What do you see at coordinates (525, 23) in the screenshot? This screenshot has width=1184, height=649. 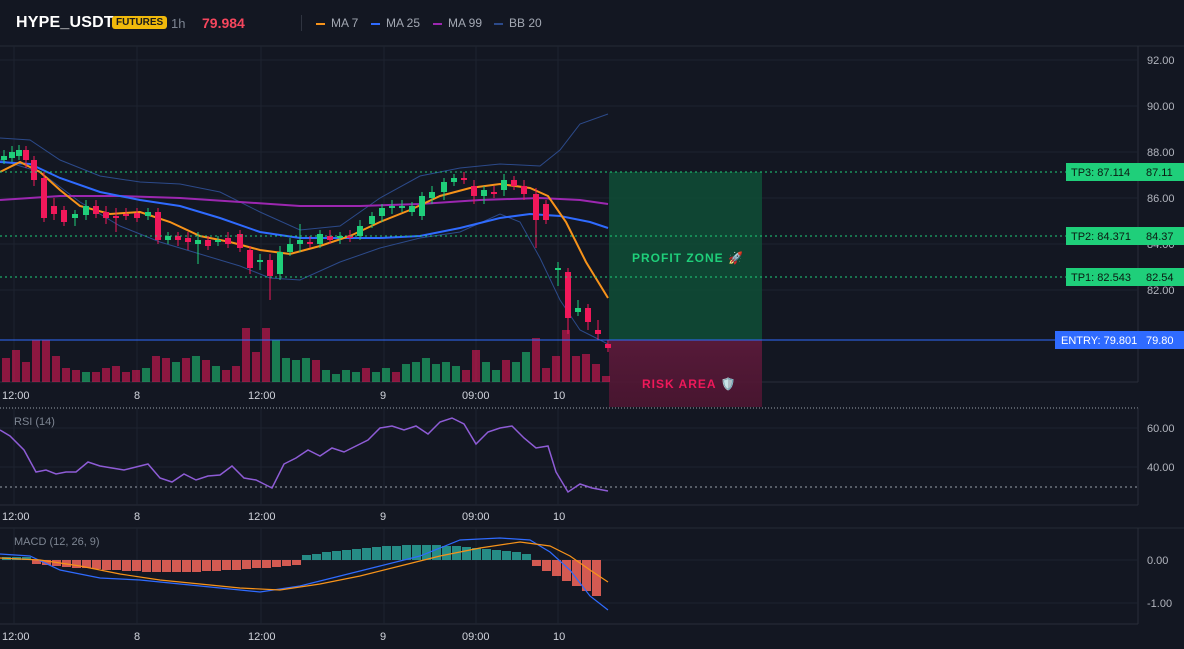 I see `legend-label: BB 20` at bounding box center [525, 23].